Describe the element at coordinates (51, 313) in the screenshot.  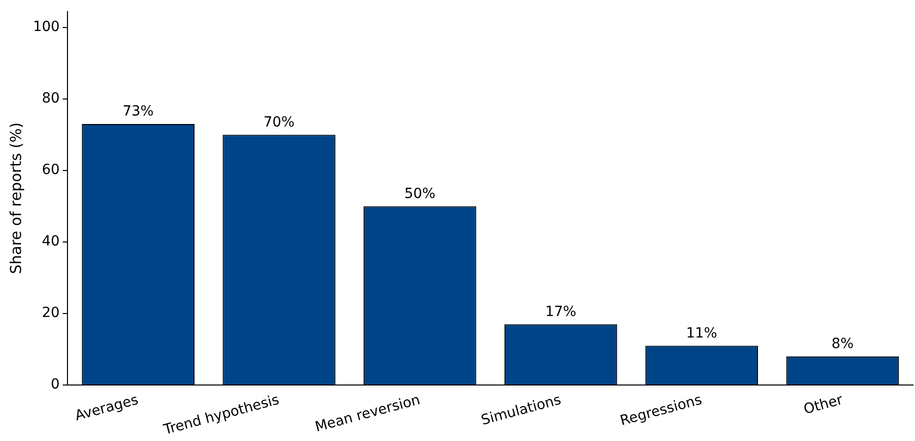
I see `y-tick-label: 20` at that location.